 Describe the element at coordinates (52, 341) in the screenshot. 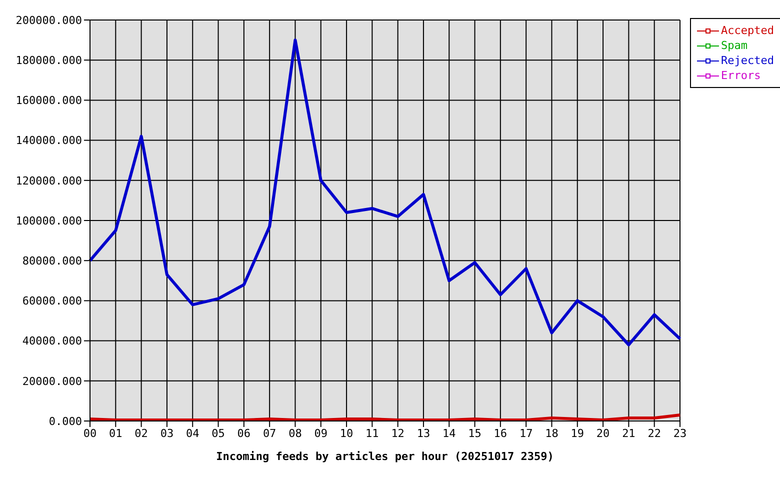

I see `y-tick-label: 40000.000` at that location.